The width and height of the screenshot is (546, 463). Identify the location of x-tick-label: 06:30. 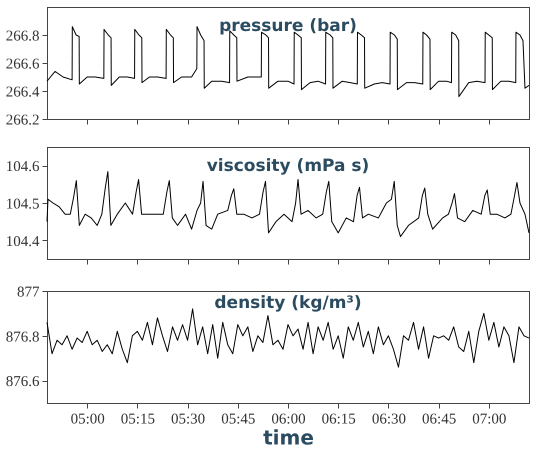
(389, 420).